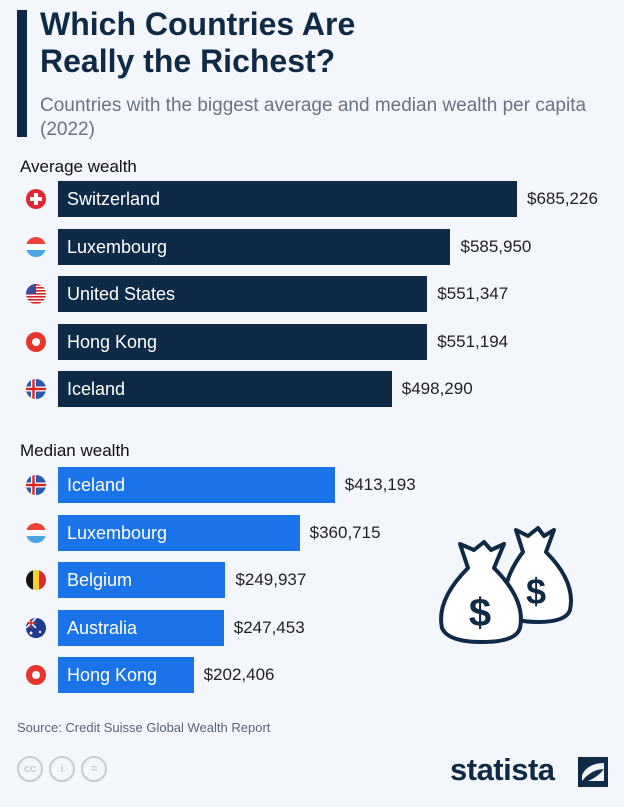 The height and width of the screenshot is (807, 641). What do you see at coordinates (94, 769) in the screenshot?
I see `nd-icon: =` at bounding box center [94, 769].